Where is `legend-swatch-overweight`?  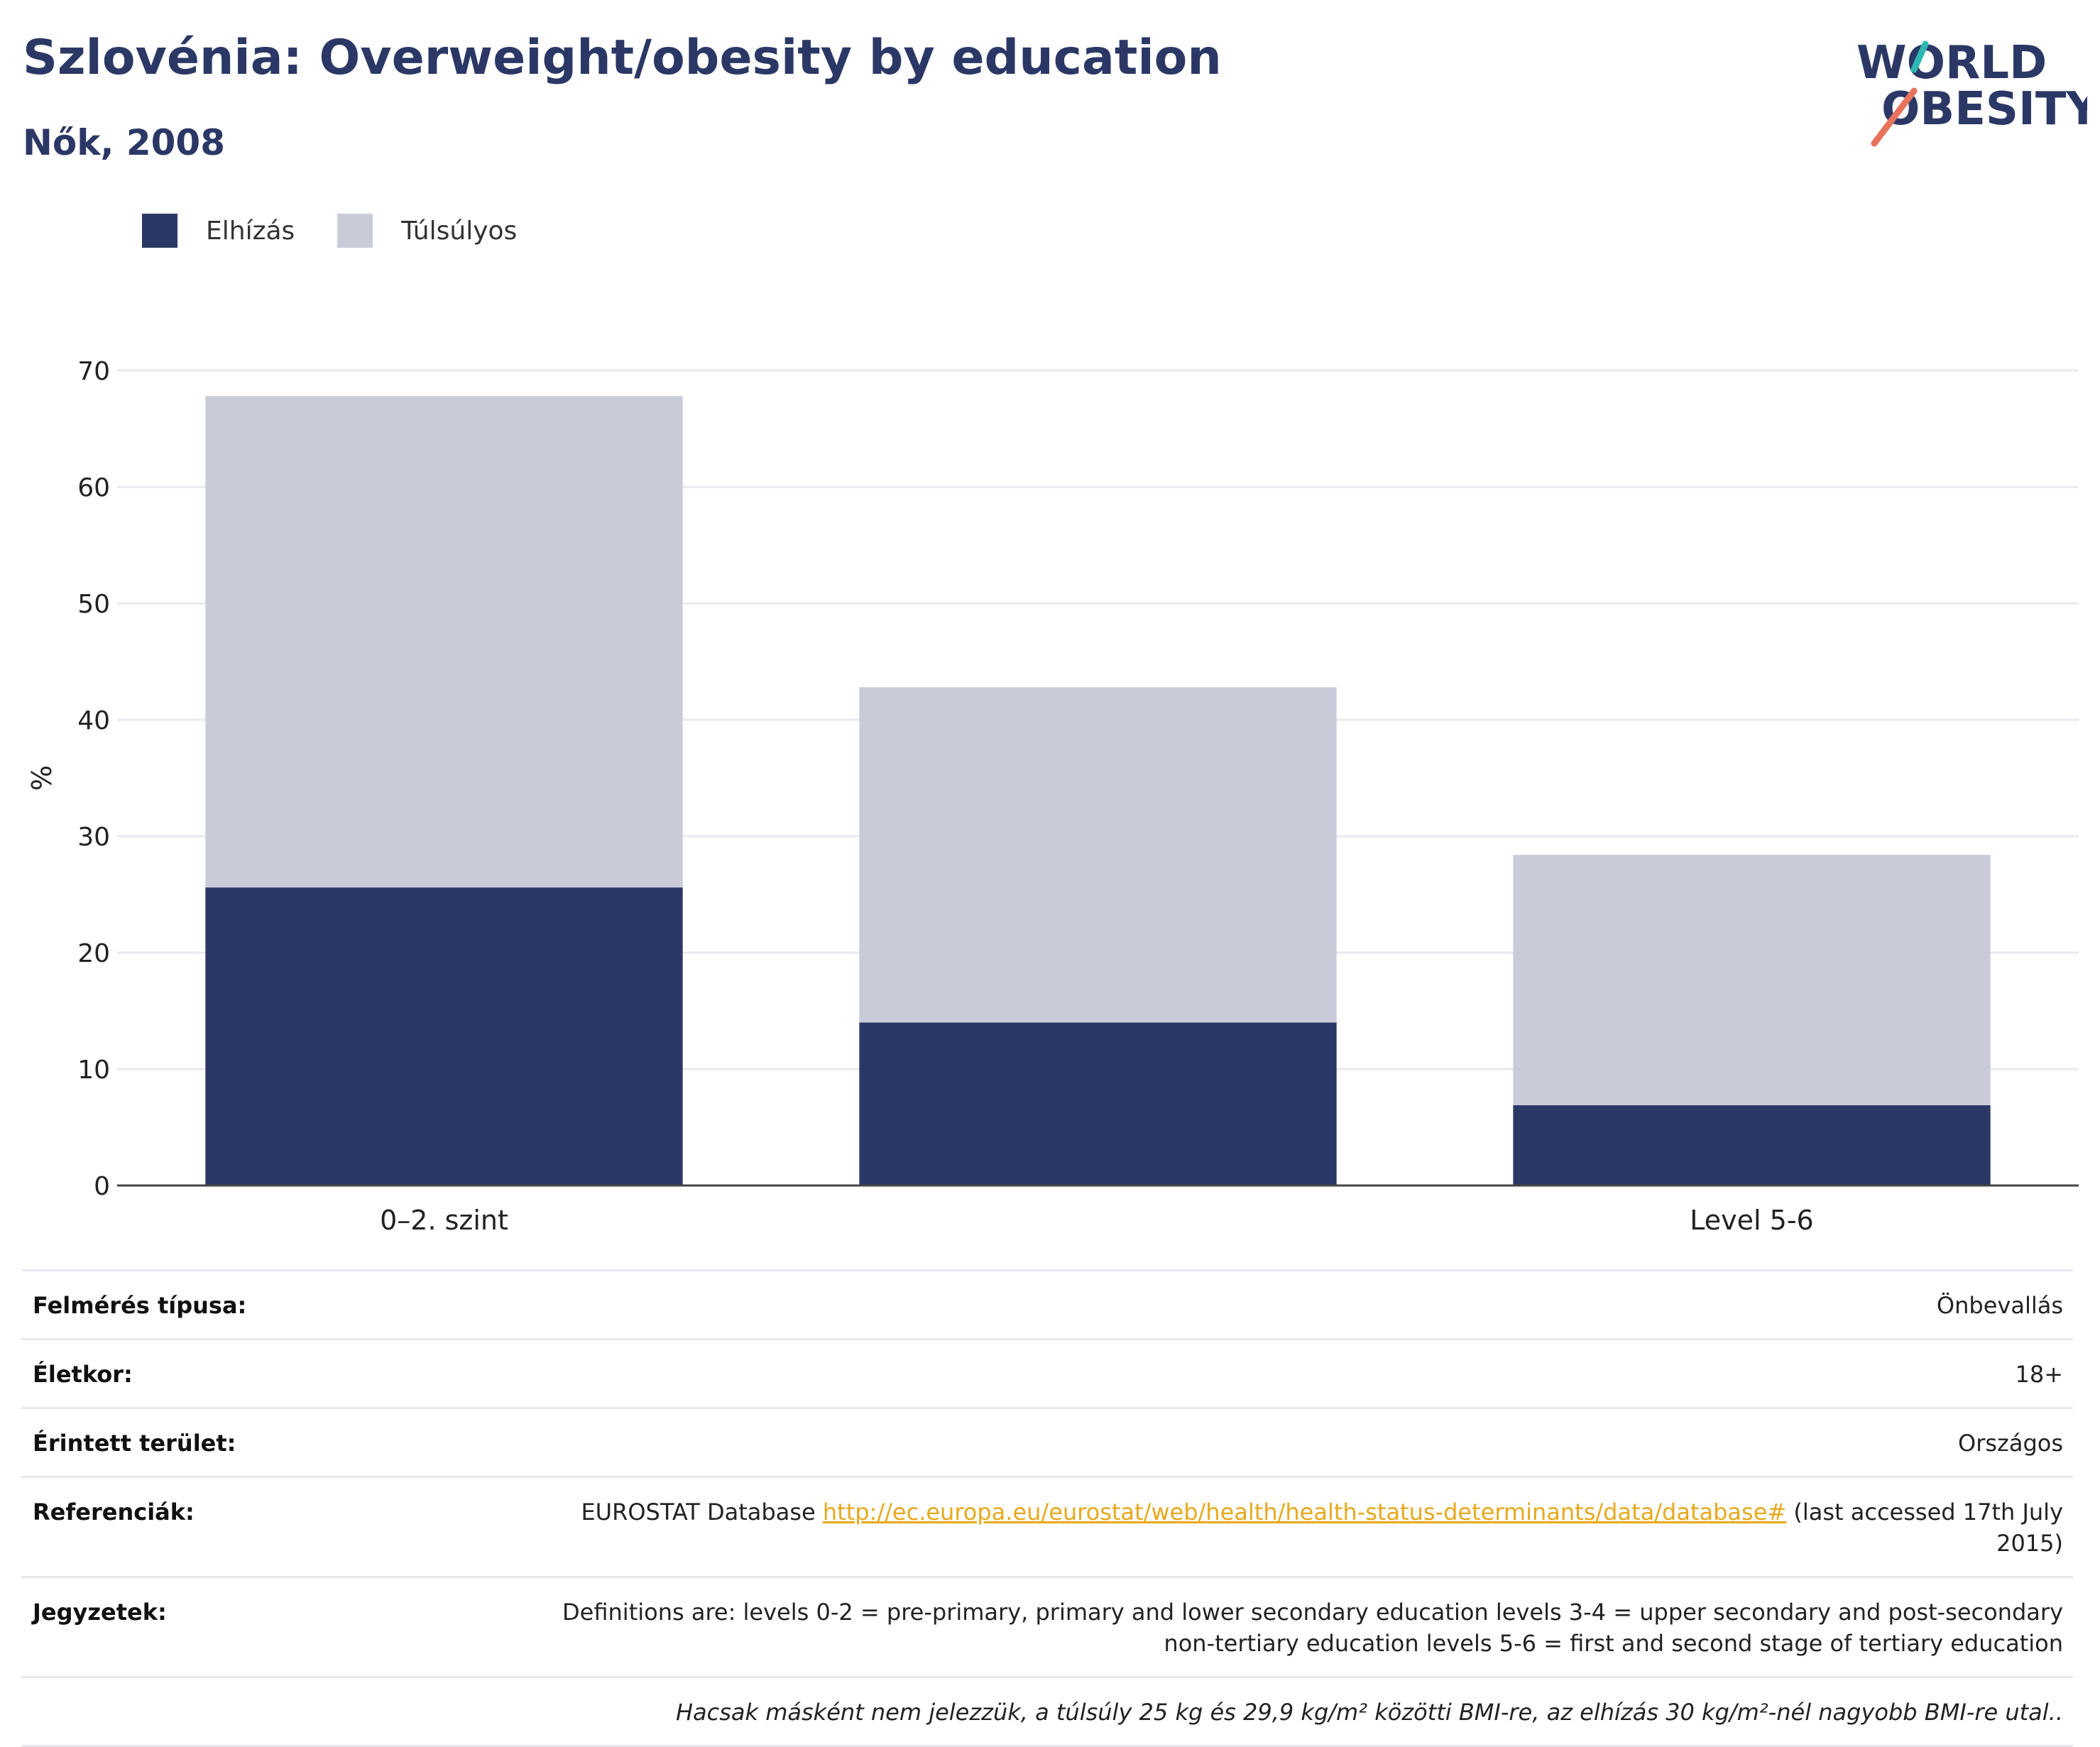
legend-swatch-overweight is located at coordinates (355, 231).